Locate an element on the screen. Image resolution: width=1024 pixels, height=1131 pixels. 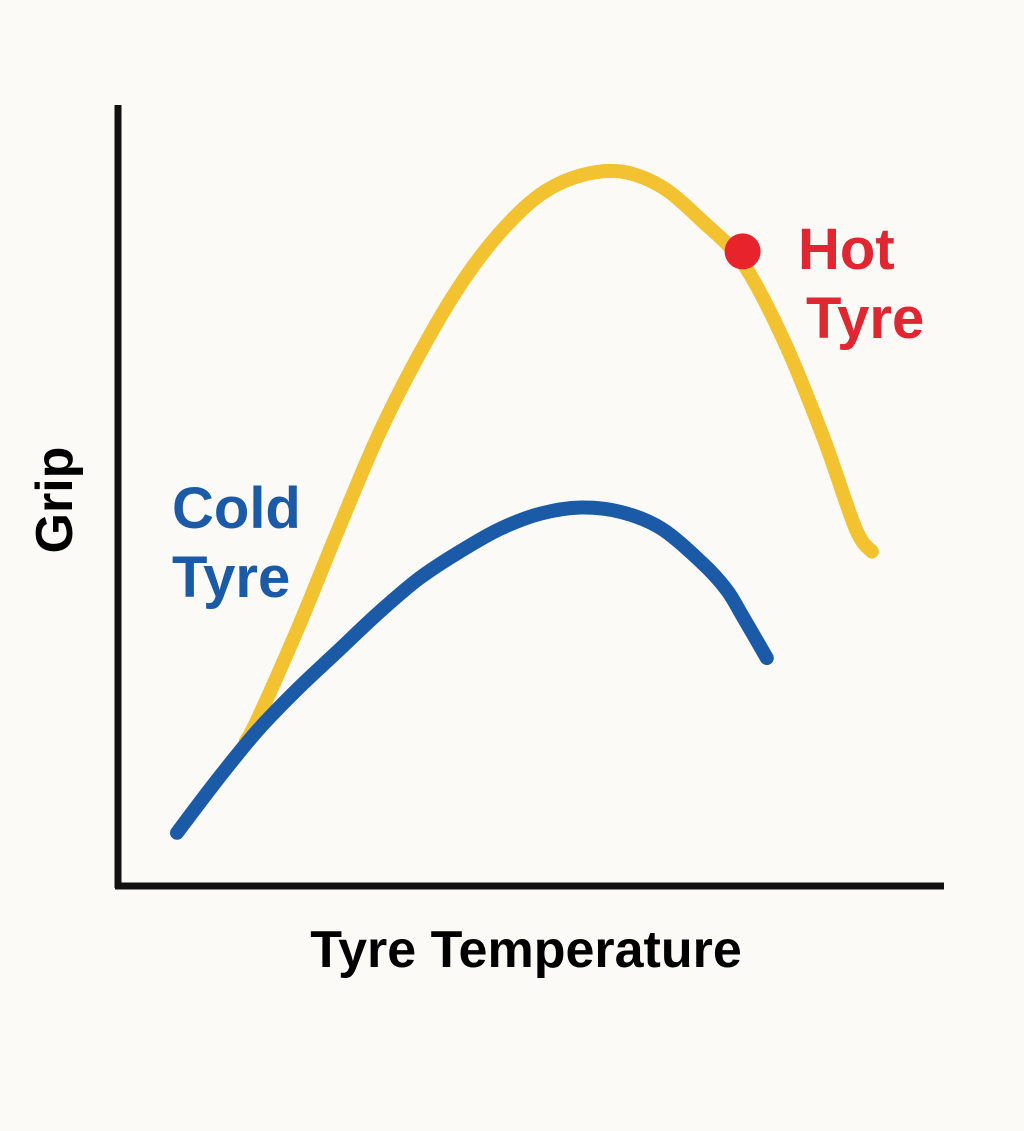
hot-tyre-label-line-2: Tyre is located at coordinates (865, 318).